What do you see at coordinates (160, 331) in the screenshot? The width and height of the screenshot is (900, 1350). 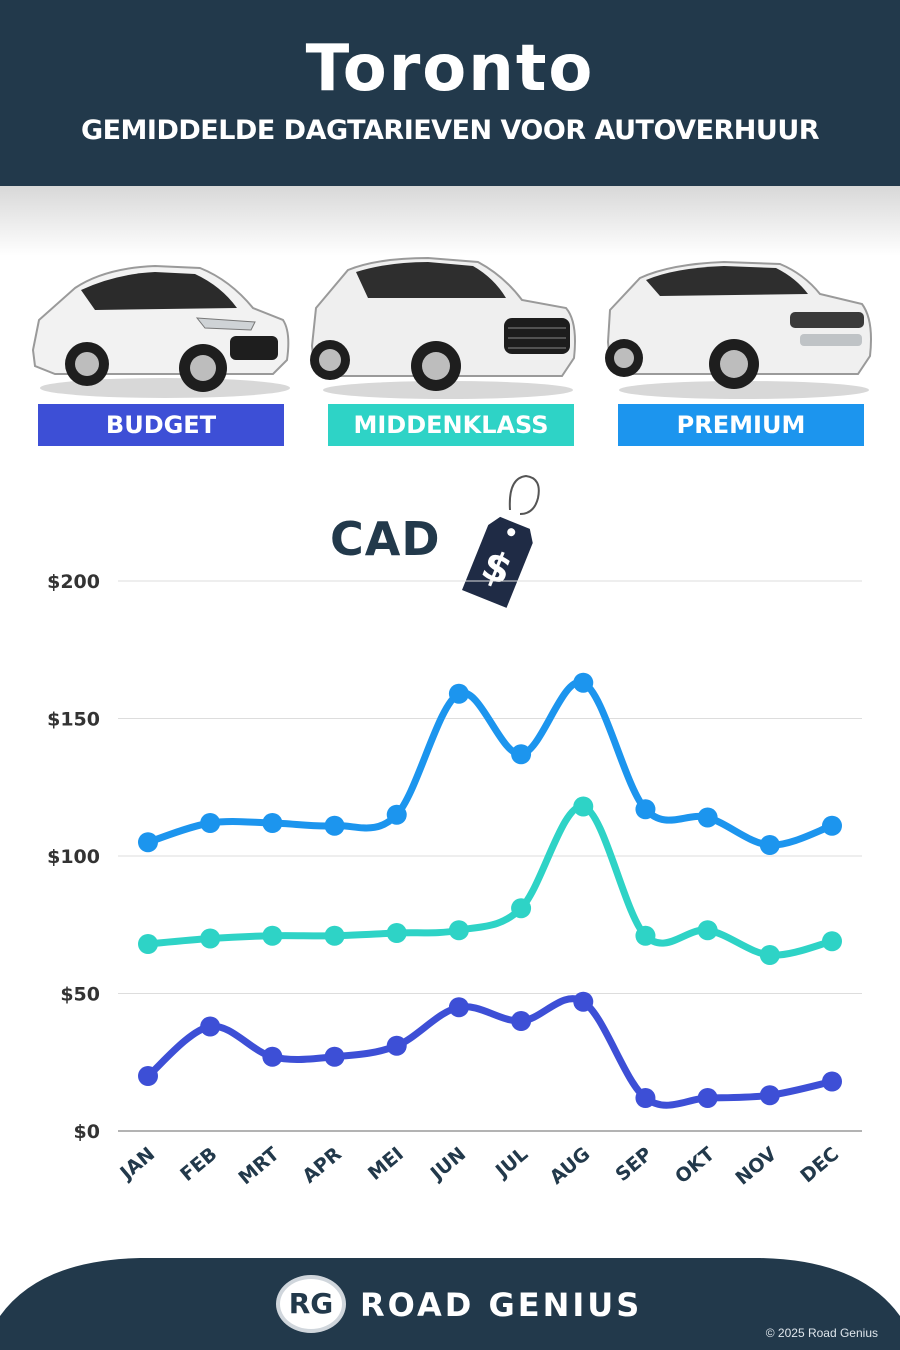 I see `hatchback-car-icon` at bounding box center [160, 331].